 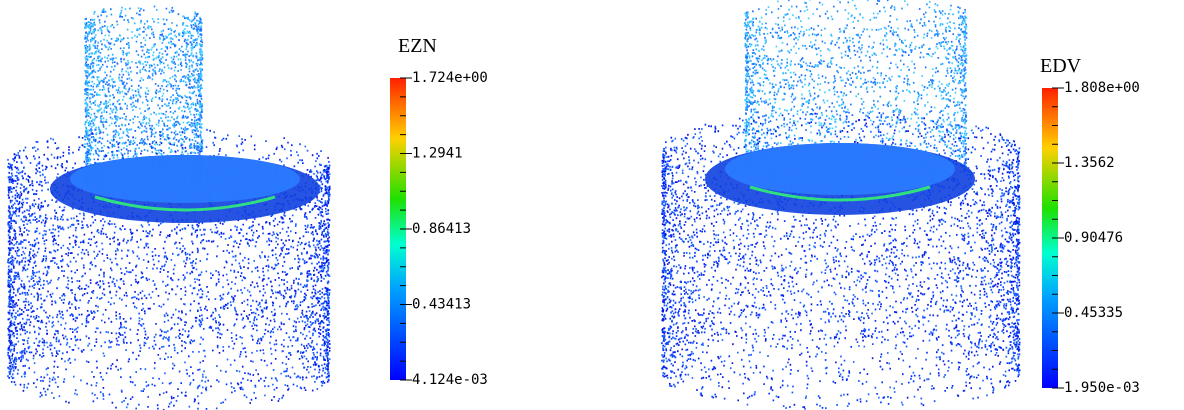 I want to click on colorbar-tick-label: 1.724e+00, so click(x=450, y=78).